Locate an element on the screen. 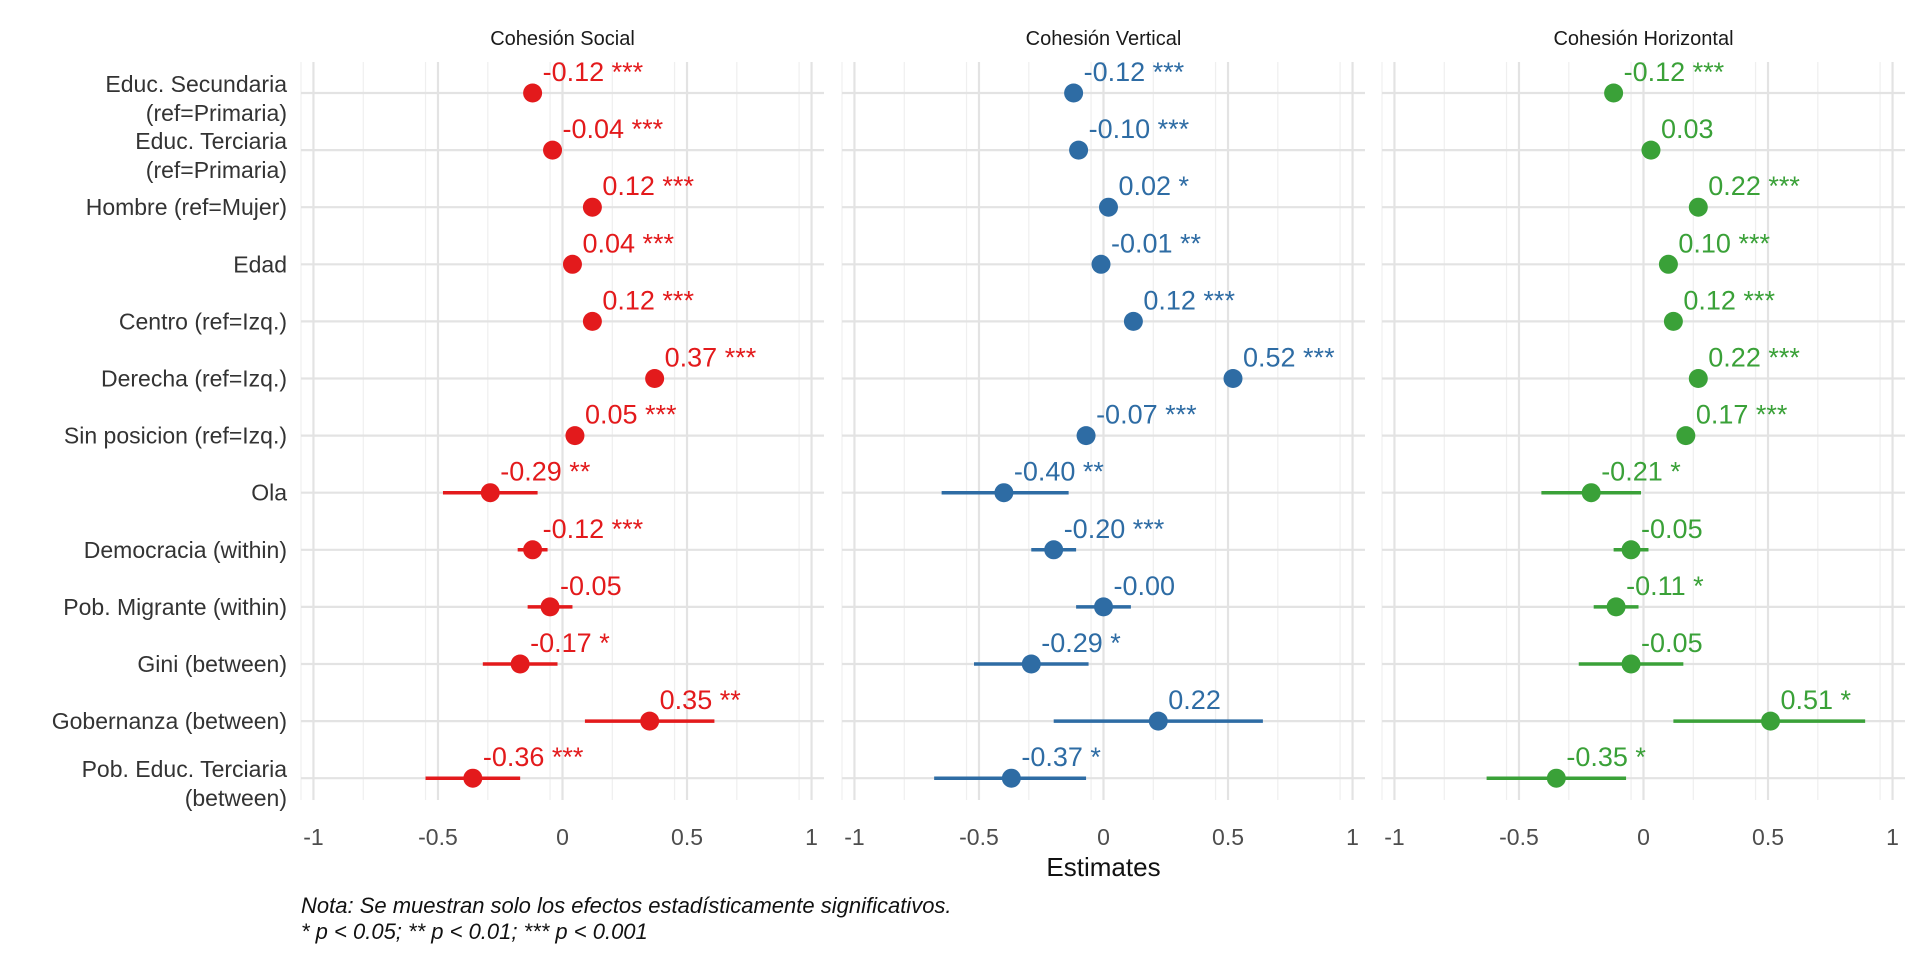 The height and width of the screenshot is (960, 1920). data-label: 0.03 is located at coordinates (1687, 129).